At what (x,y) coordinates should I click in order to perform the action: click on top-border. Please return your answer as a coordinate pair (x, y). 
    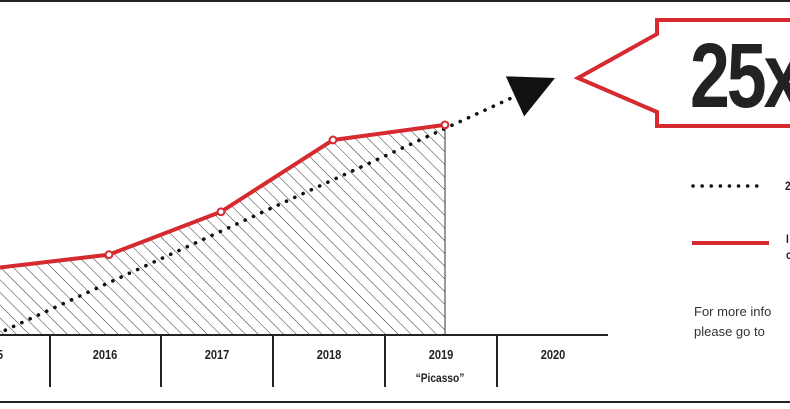
    Looking at the image, I should click on (395, 1).